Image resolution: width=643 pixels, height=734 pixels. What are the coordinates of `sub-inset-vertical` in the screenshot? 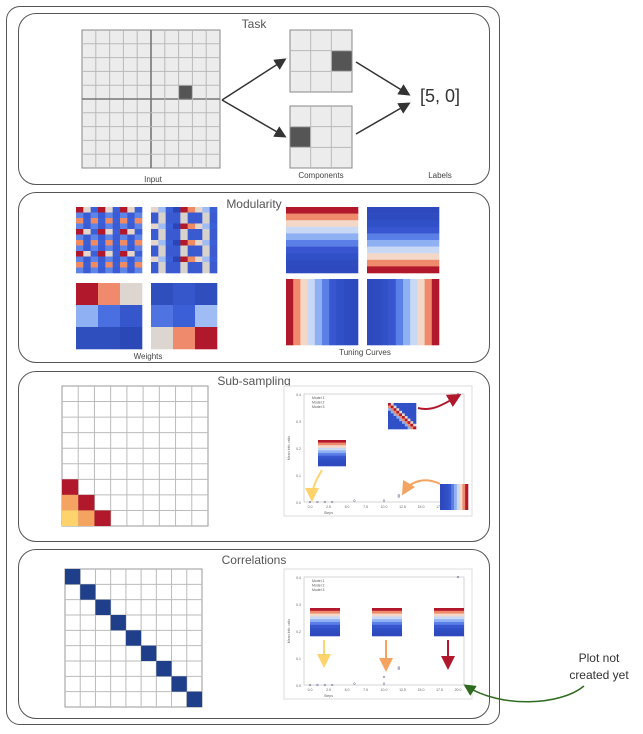 It's located at (454, 497).